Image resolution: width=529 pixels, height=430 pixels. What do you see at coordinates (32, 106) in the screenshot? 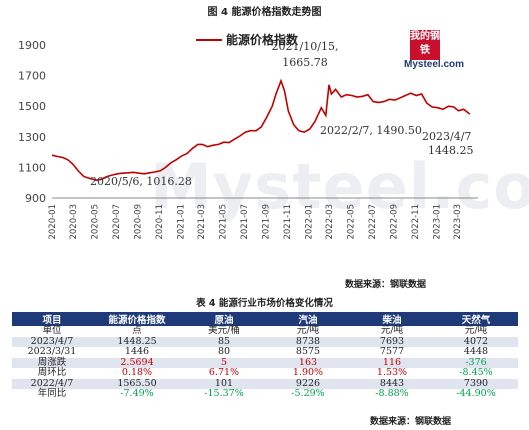
I see `y-tick-label: 1500` at bounding box center [32, 106].